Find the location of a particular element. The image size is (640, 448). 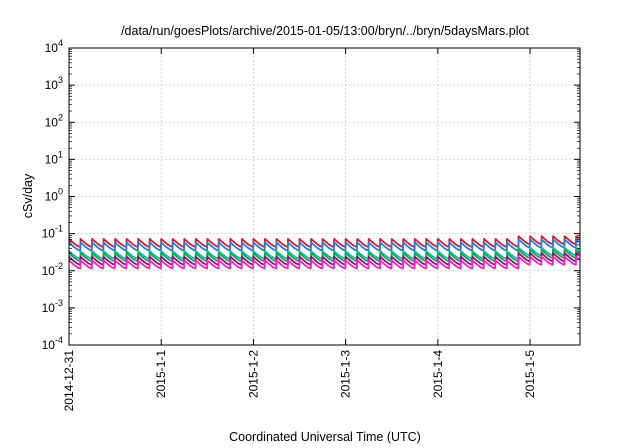

y-tick-exponent: -1 is located at coordinates (59, 229).